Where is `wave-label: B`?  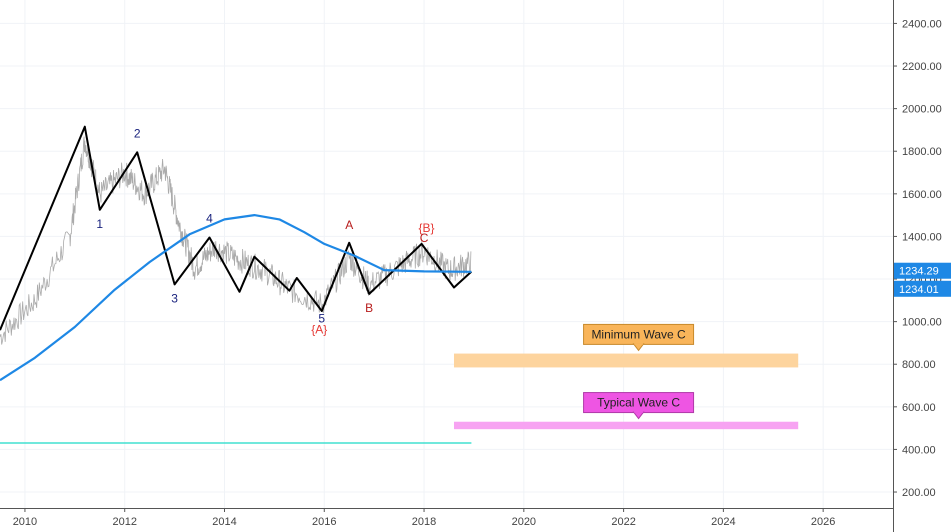
wave-label: B is located at coordinates (369, 308).